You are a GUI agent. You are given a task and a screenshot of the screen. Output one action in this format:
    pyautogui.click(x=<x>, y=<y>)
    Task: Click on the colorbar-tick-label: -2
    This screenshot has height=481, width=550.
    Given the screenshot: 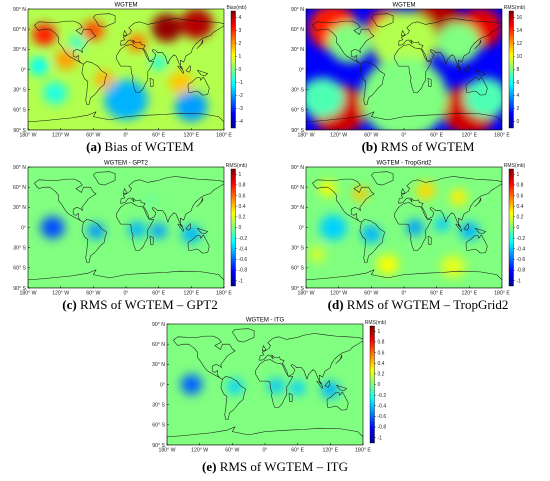 What is the action you would take?
    pyautogui.click(x=241, y=96)
    